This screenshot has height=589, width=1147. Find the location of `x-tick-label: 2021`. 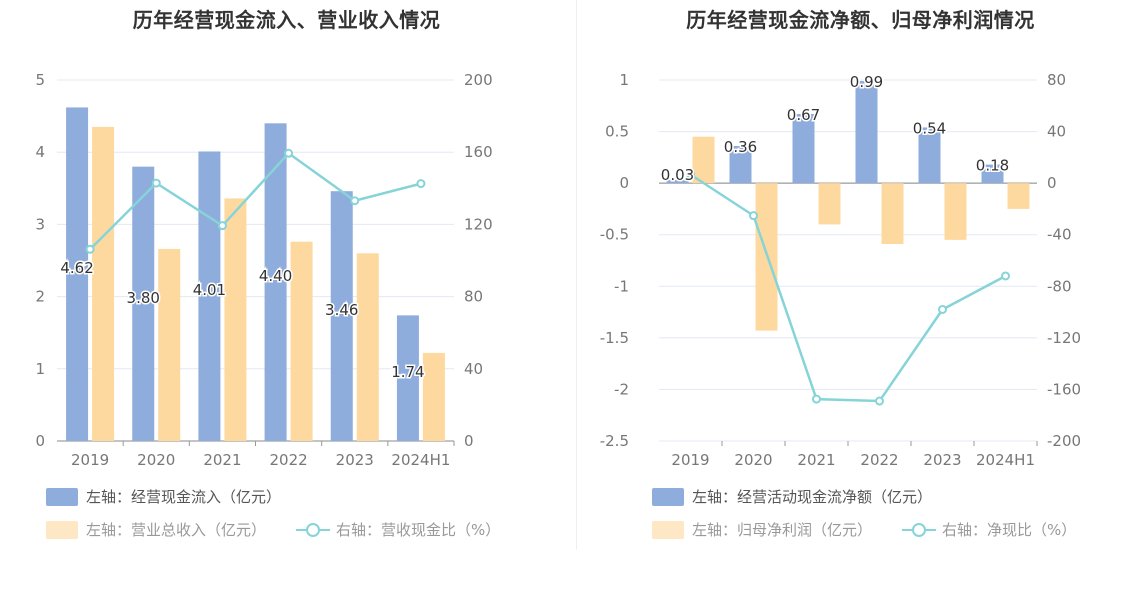

x-tick-label: 2021 is located at coordinates (222, 460).